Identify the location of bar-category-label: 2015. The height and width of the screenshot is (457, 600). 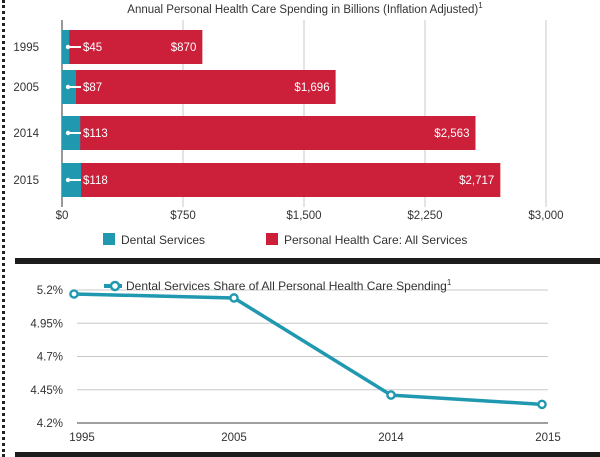
(26, 181).